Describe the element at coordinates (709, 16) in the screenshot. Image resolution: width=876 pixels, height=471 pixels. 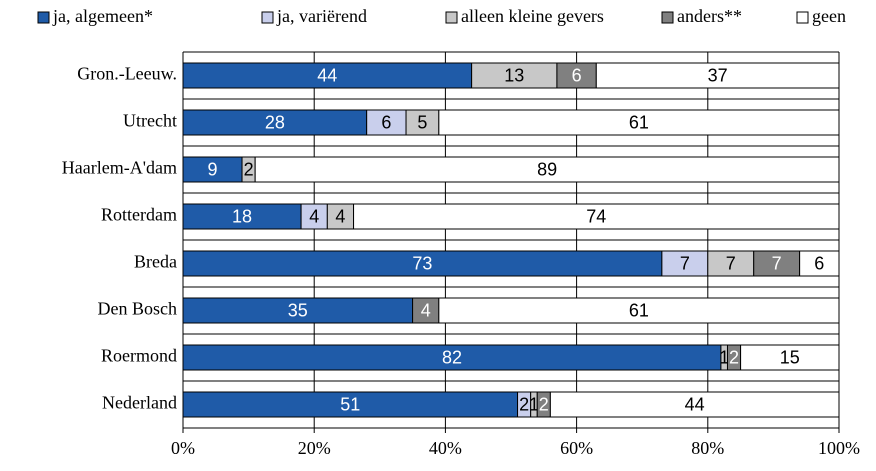
I see `legend-label: anders**` at that location.